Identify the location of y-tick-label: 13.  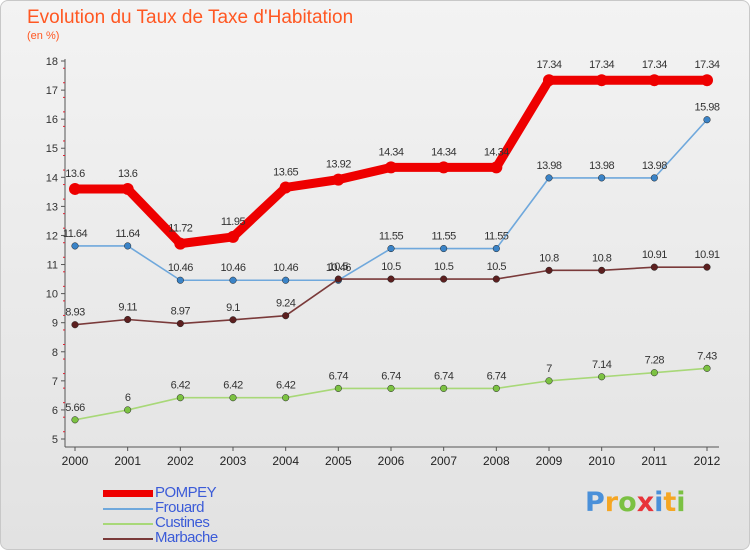
(52, 207).